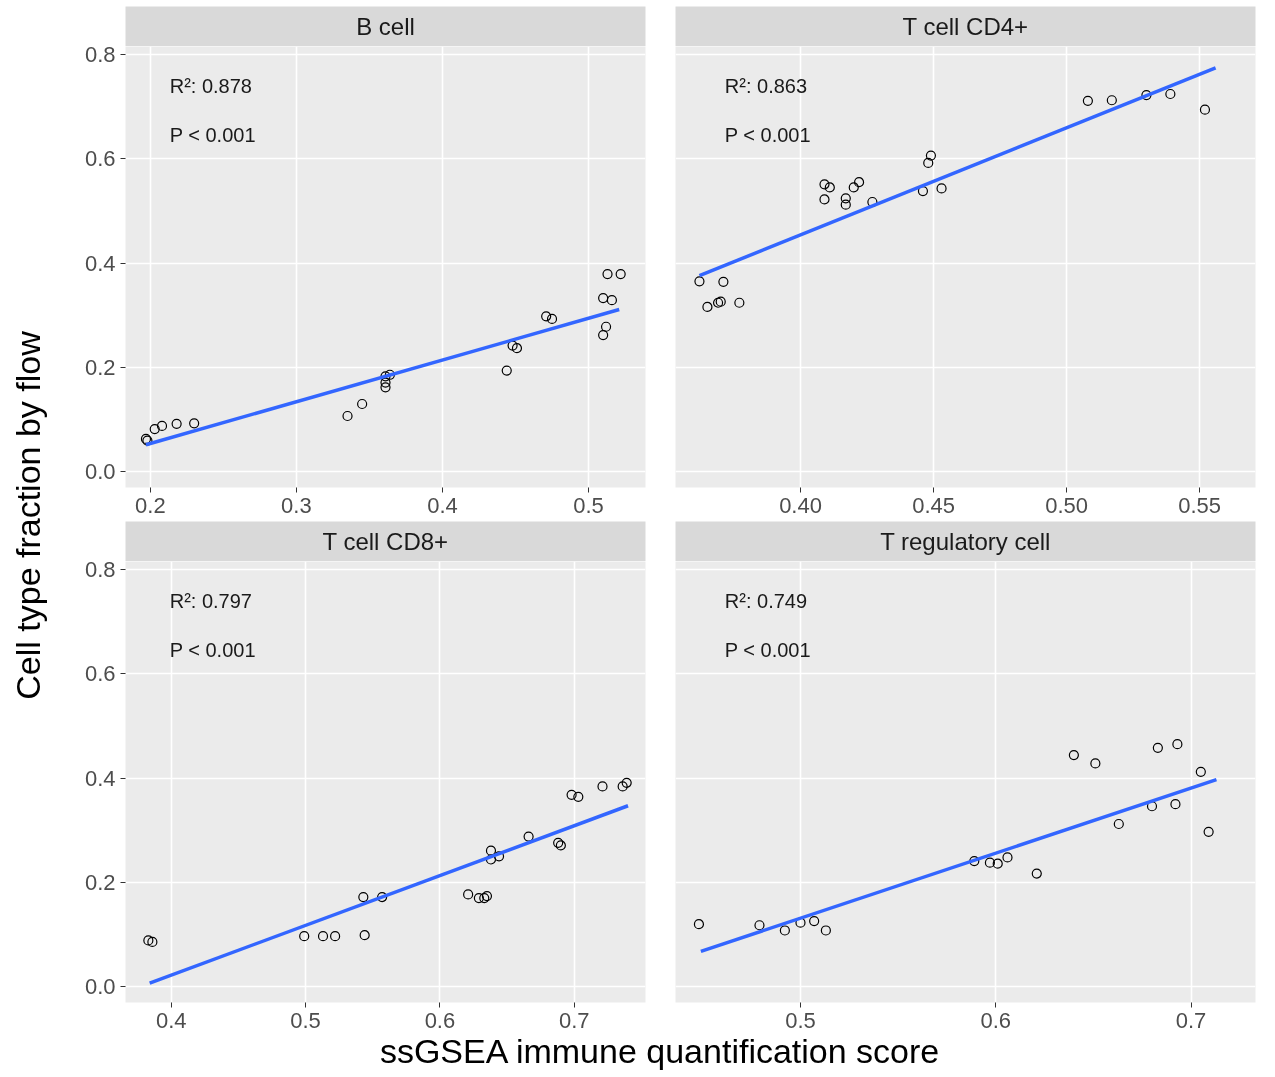 This screenshot has width=1275, height=1077. Describe the element at coordinates (766, 86) in the screenshot. I see `annotation: R²: 0.863` at that location.